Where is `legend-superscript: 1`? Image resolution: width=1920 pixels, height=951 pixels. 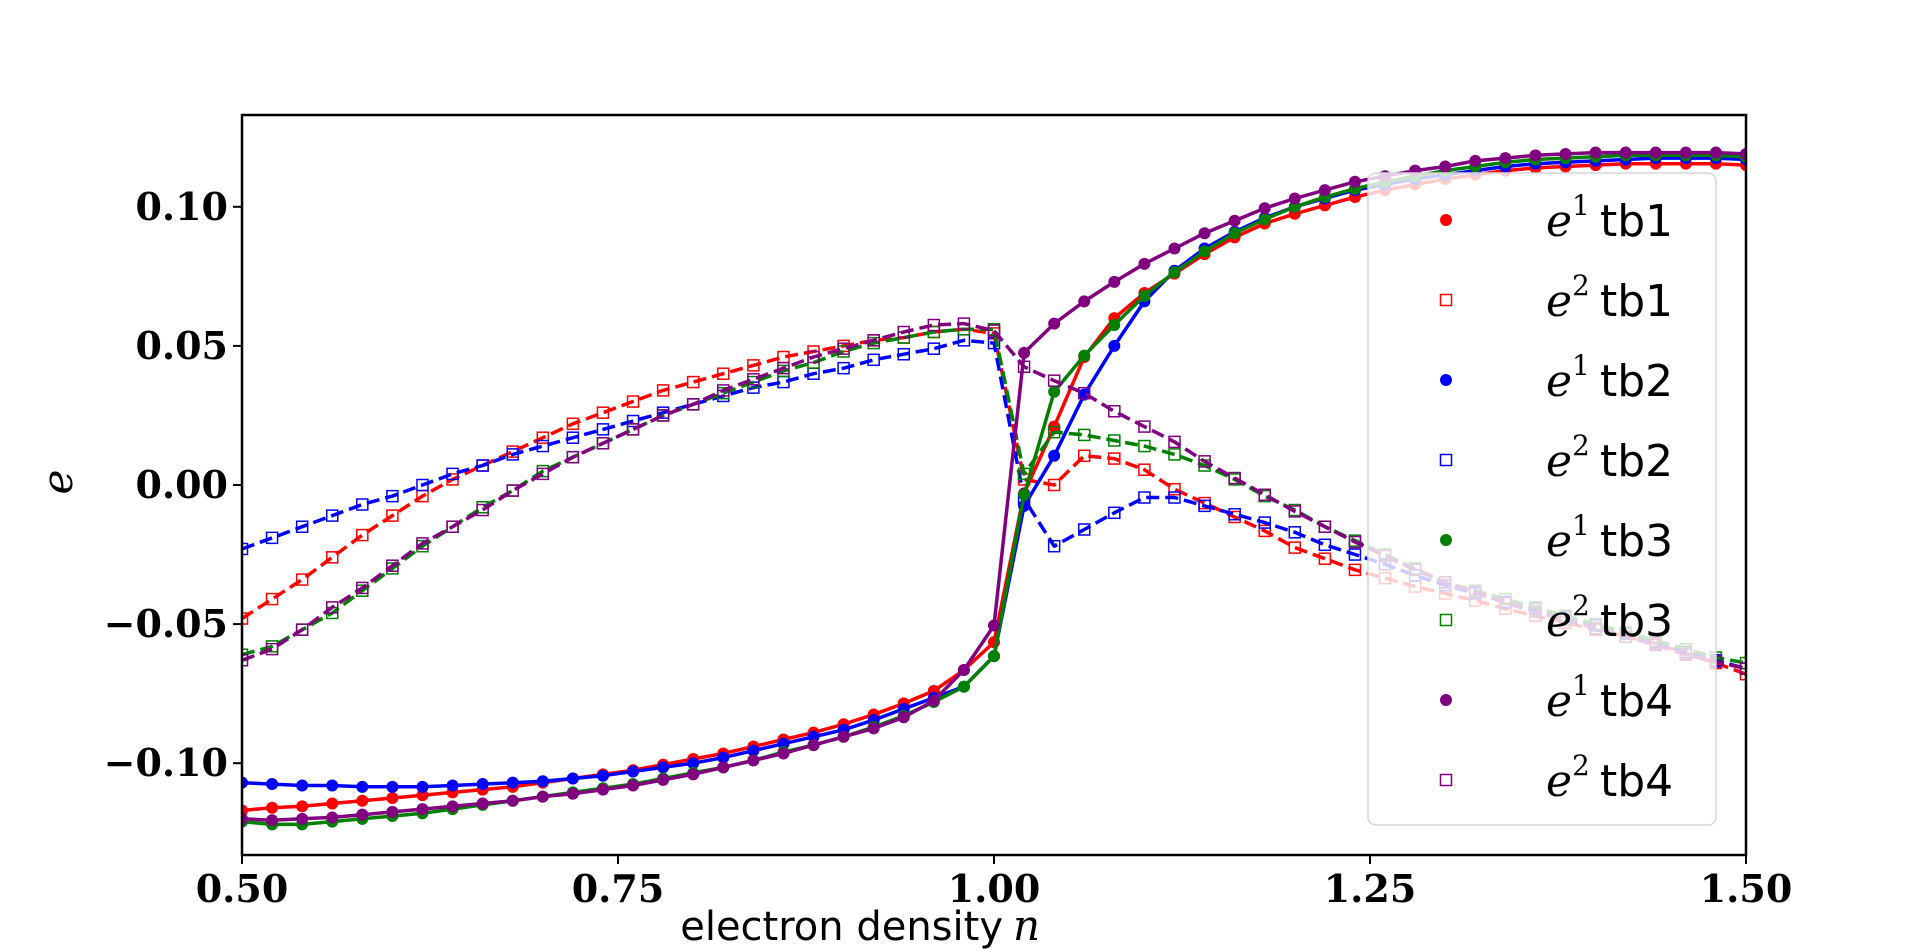 legend-superscript: 1 is located at coordinates (1581, 205).